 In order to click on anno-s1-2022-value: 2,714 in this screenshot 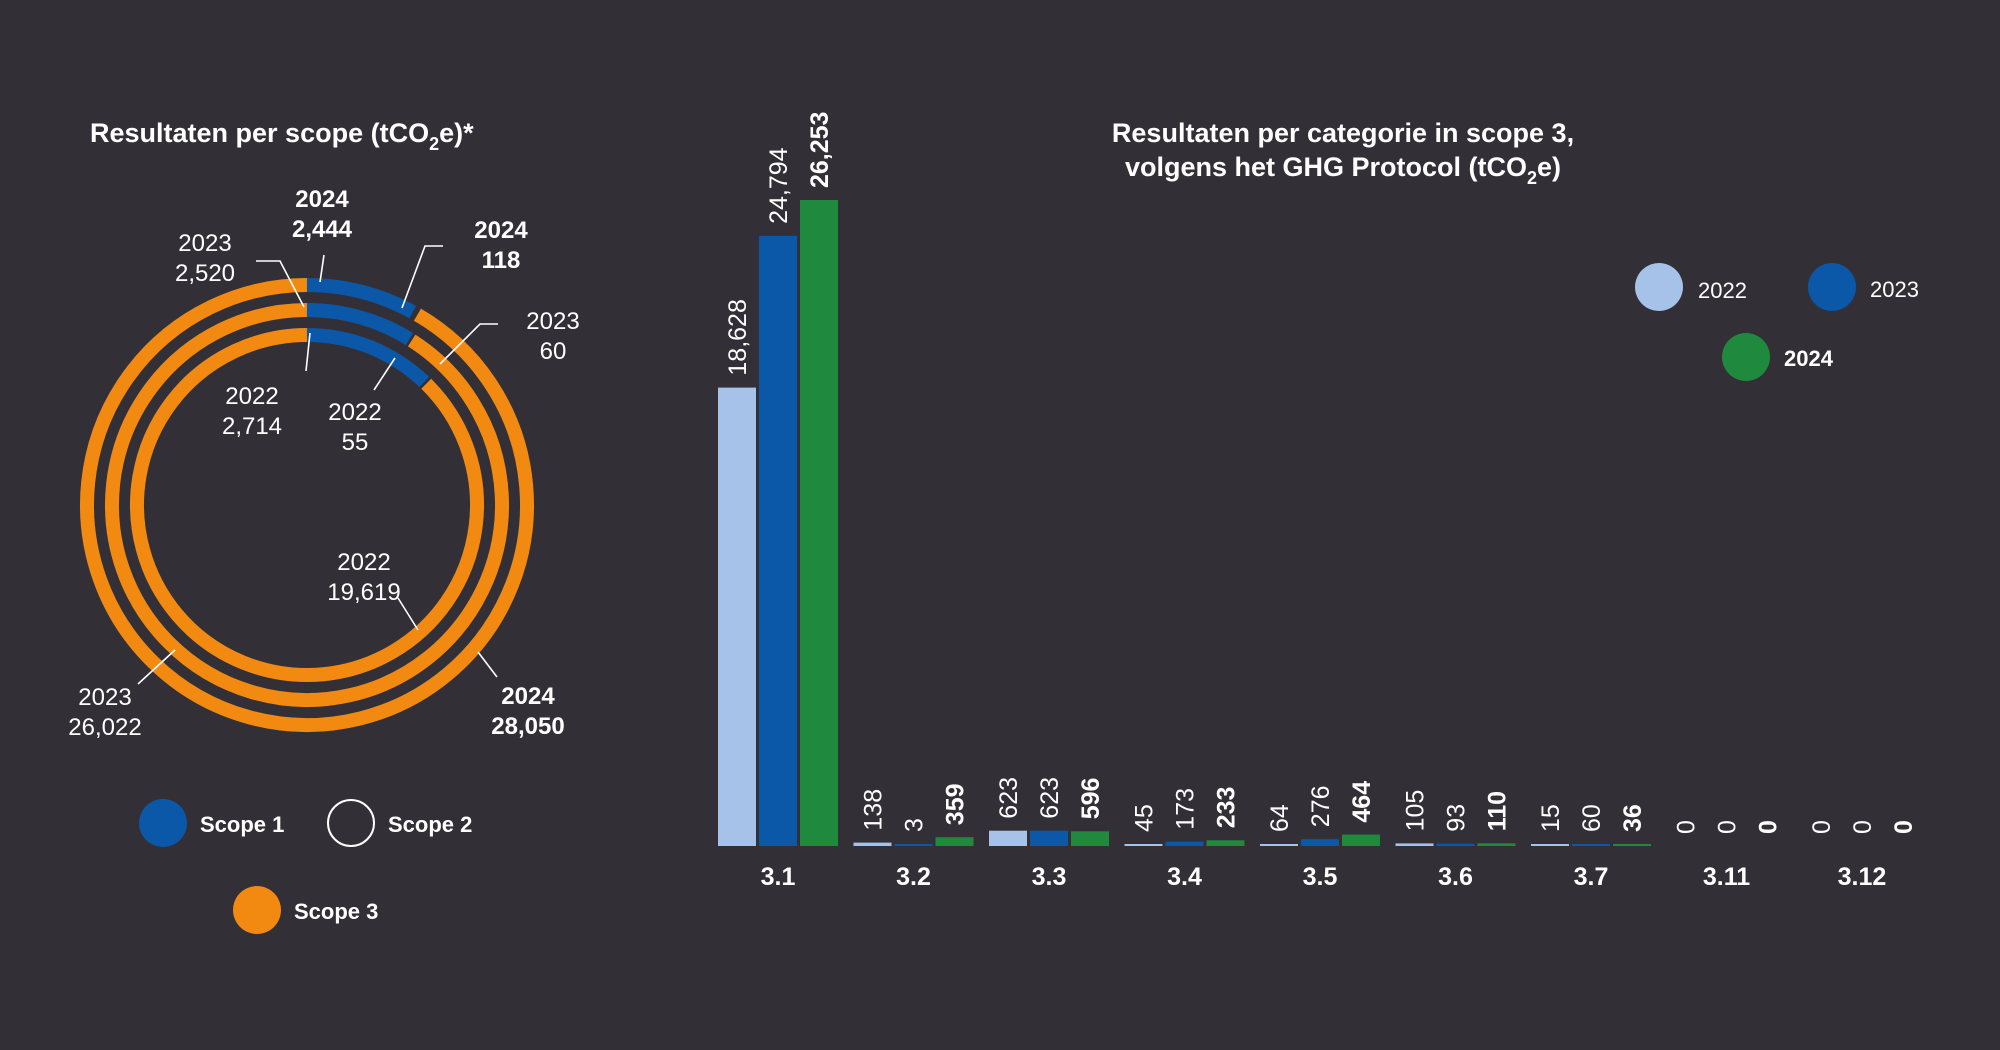, I will do `click(252, 426)`.